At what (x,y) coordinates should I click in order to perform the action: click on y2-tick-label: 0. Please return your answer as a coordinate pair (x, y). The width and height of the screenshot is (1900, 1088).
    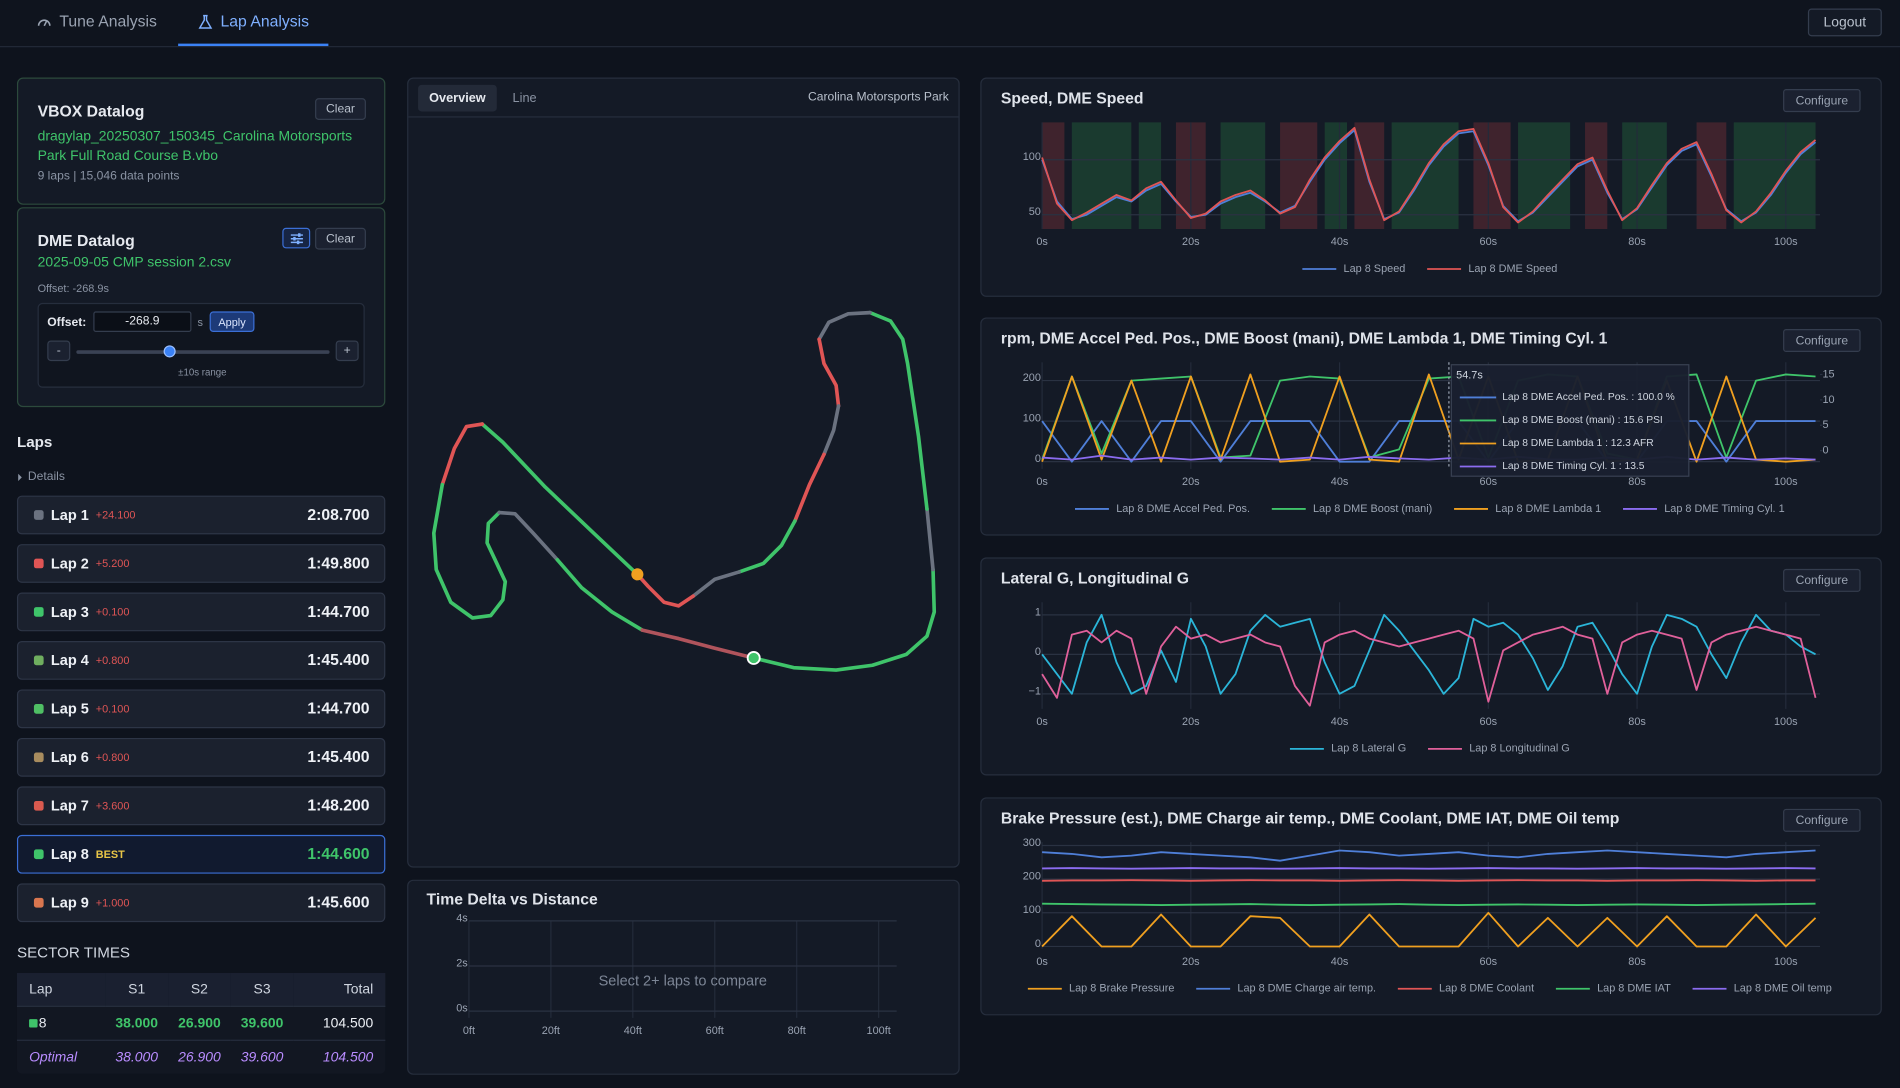
    Looking at the image, I should click on (1825, 451).